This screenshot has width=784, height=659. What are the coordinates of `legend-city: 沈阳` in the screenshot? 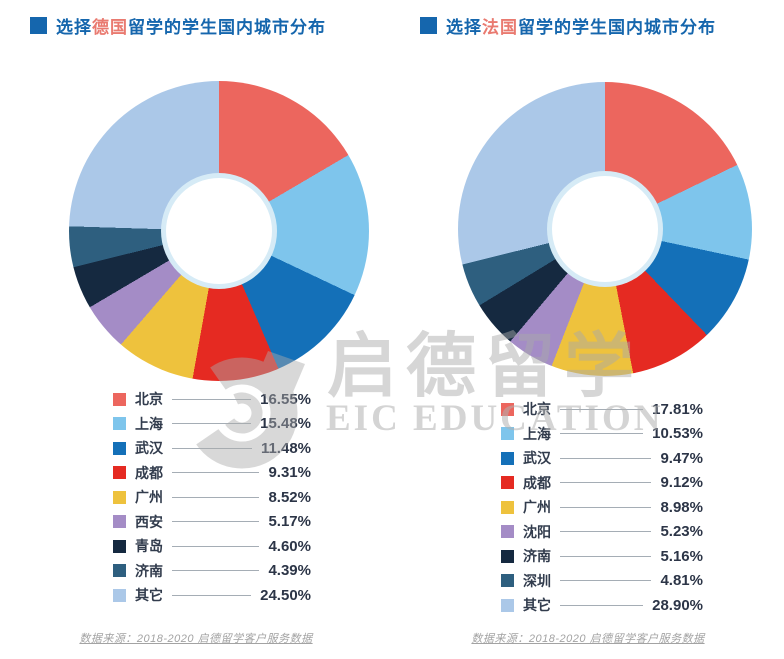 It's located at (537, 531).